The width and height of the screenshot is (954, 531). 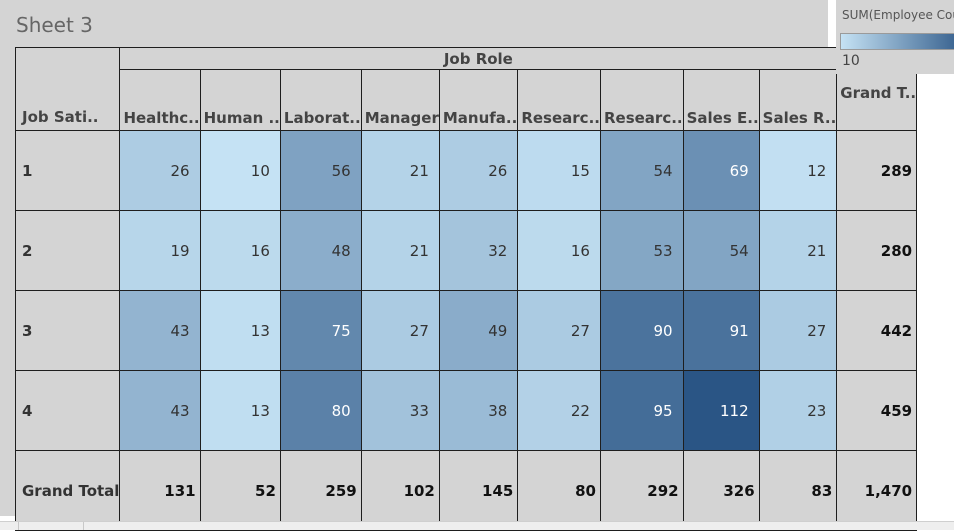 What do you see at coordinates (400, 410) in the screenshot?
I see `heatmap-cell: 33` at bounding box center [400, 410].